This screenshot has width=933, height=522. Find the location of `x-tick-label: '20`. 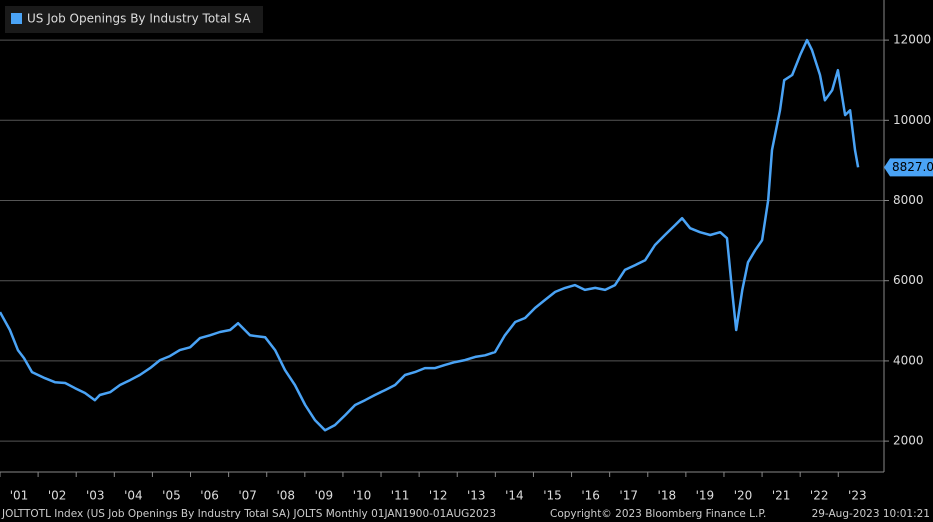

x-tick-label: '20 is located at coordinates (743, 496).